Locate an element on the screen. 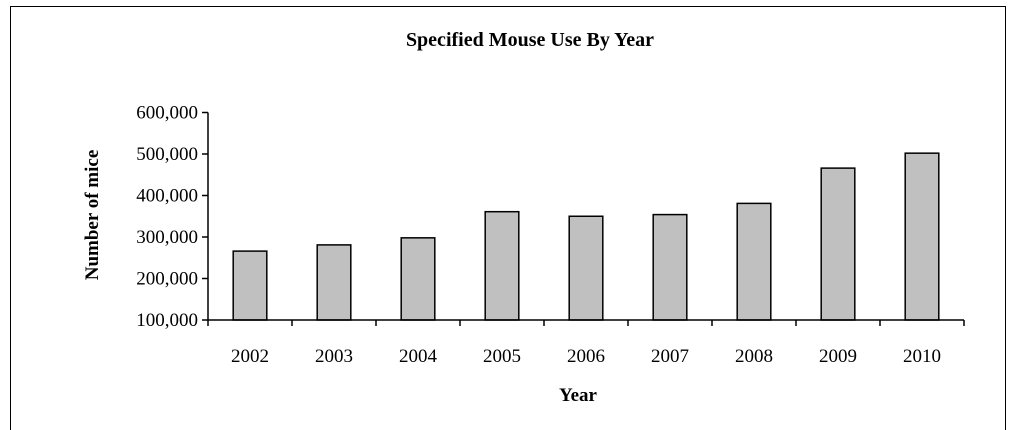 Image resolution: width=1016 pixels, height=430 pixels. bar-2010 is located at coordinates (922, 236).